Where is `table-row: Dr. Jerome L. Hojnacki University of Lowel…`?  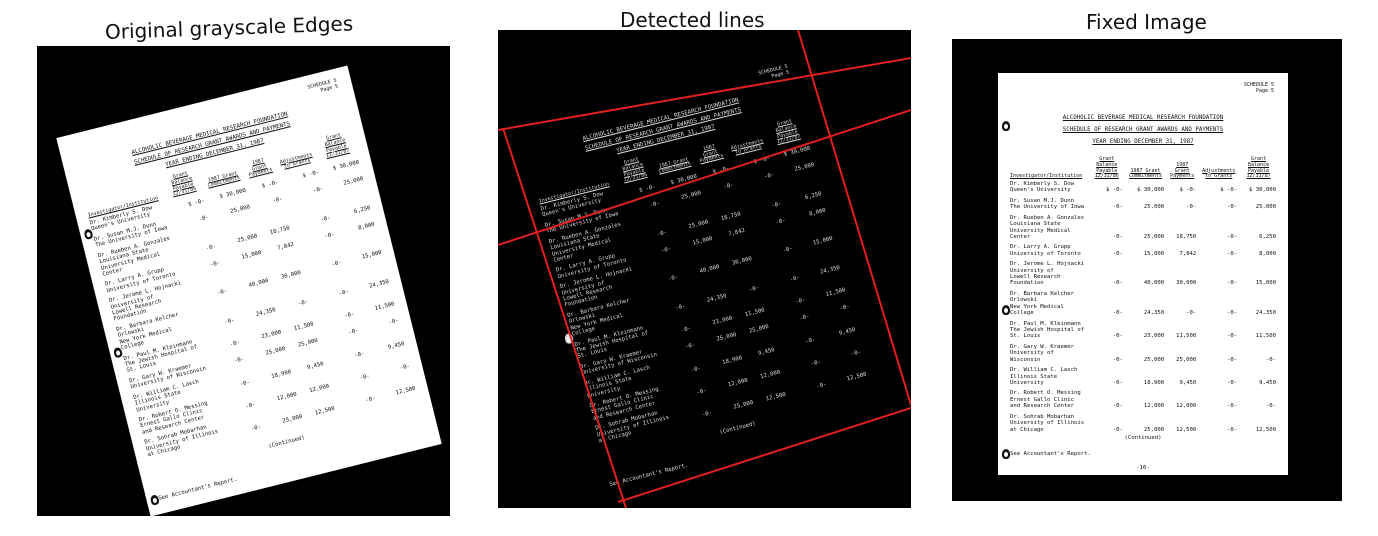
table-row: Dr. Jerome L. Hojnacki University of Lowel… is located at coordinates (1143, 275).